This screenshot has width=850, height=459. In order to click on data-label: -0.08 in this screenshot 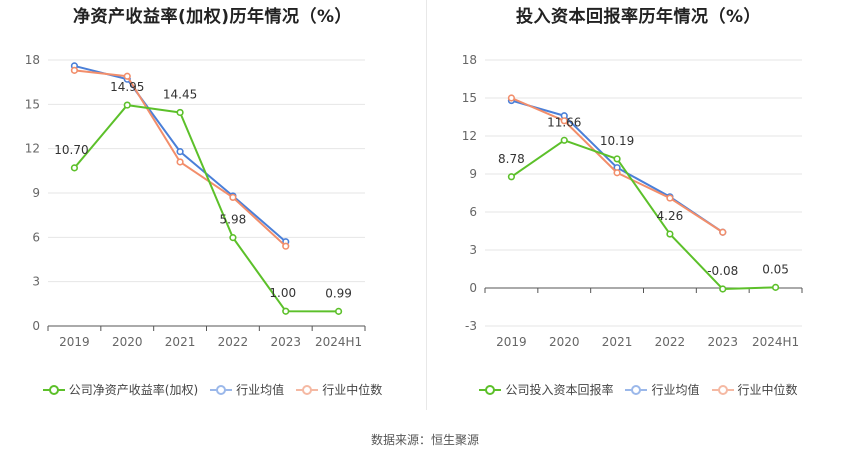, I will do `click(722, 271)`.